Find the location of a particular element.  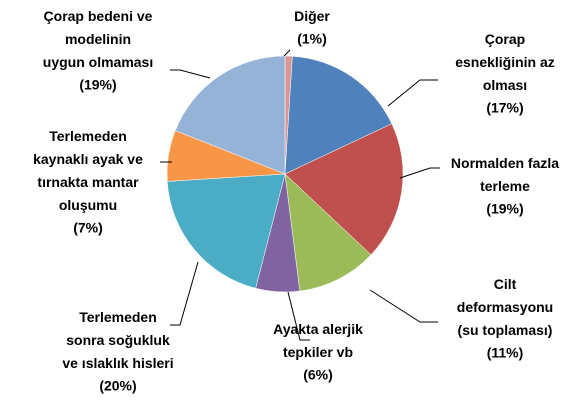

slice-label: Çorap bedeni ve modelinin uygun olmaması is located at coordinates (98, 39).